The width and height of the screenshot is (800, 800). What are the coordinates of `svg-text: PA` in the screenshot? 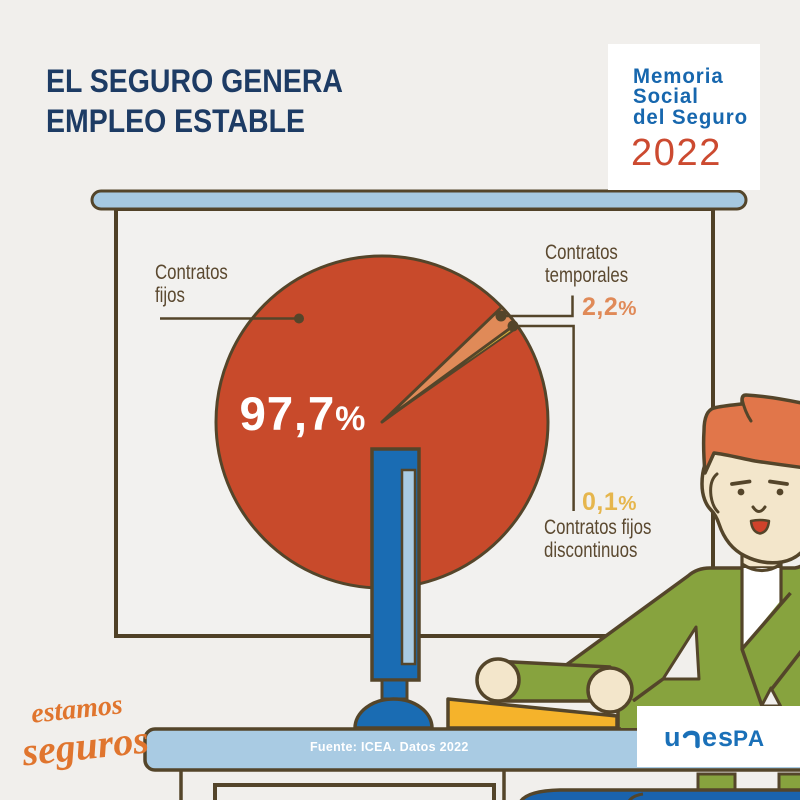 It's located at (749, 738).